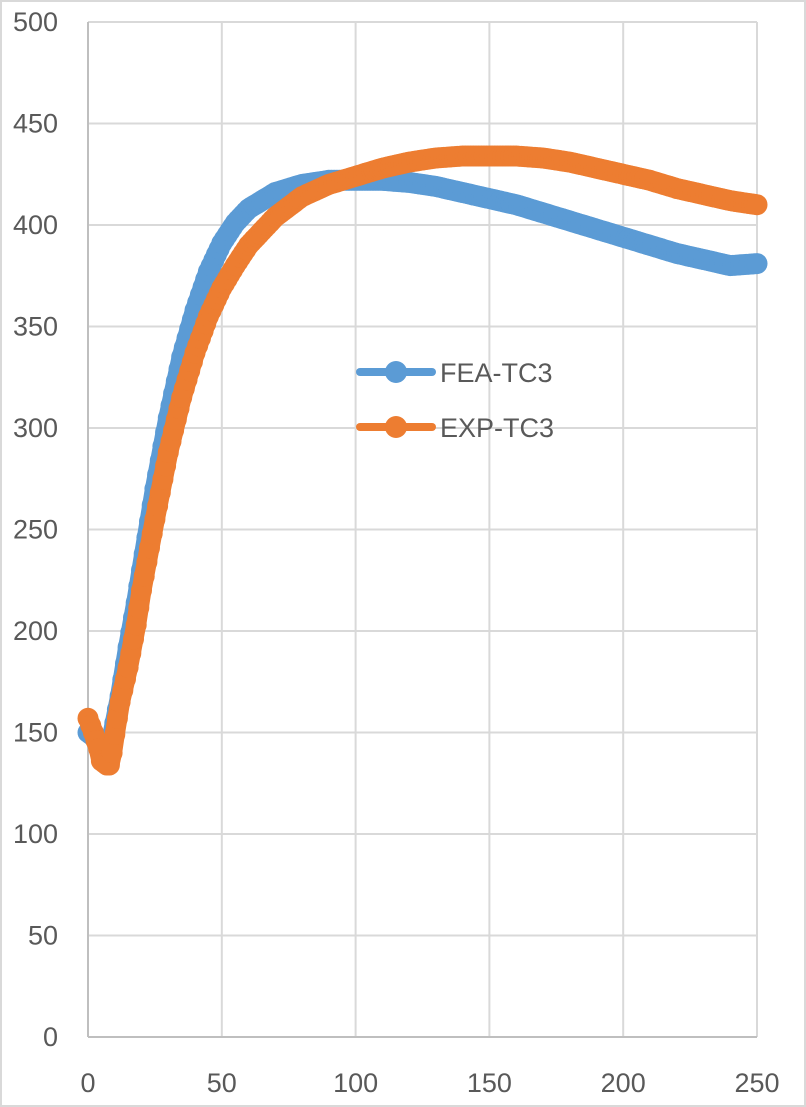  I want to click on legend-marker-exp-icon, so click(396, 427).